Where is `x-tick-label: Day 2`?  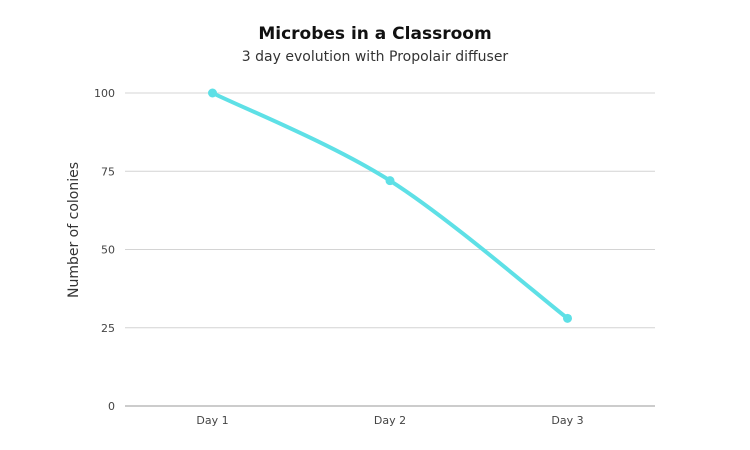 x-tick-label: Day 2 is located at coordinates (390, 420).